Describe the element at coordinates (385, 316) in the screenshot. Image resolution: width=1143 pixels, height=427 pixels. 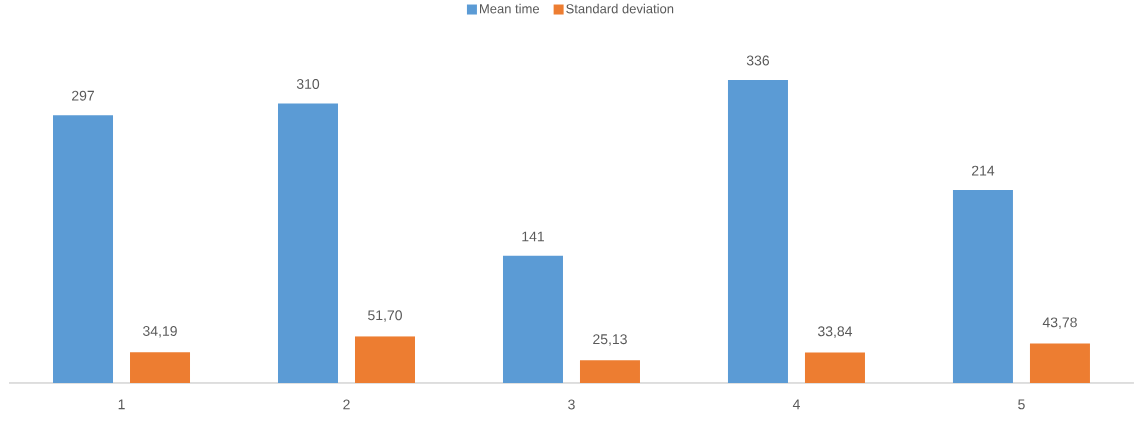
I see `data-label: 51,70` at that location.